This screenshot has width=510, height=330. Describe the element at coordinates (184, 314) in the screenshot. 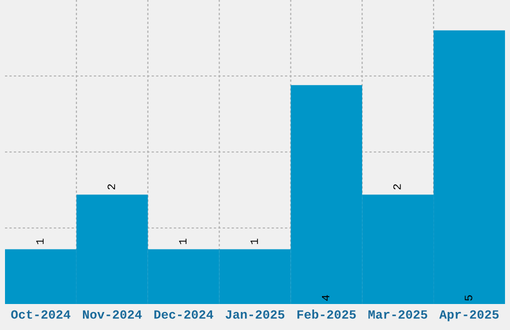

I see `x-tick-label: Dec-2024` at that location.